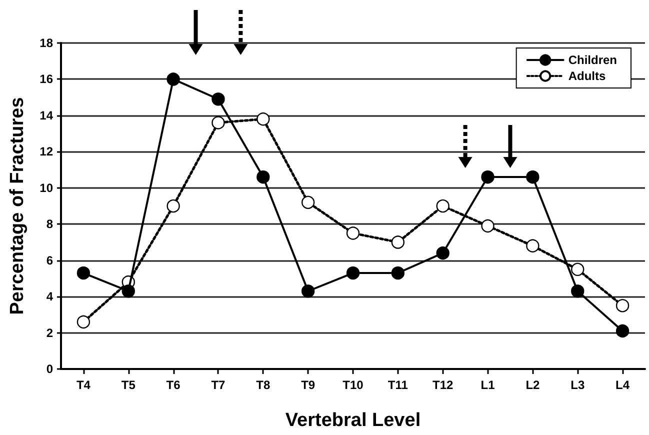  I want to click on y-tick-label: 16, so click(47, 79).